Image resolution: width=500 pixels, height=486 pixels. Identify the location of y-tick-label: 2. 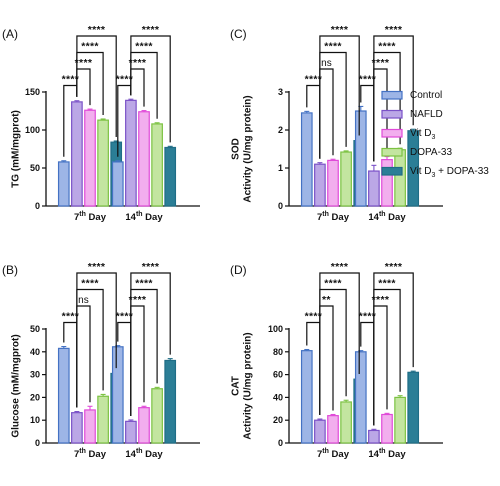
(280, 130).